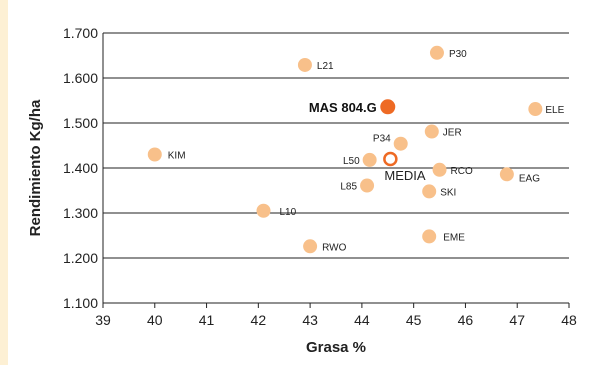 The image size is (603, 365). Describe the element at coordinates (466, 320) in the screenshot. I see `x-tick-label: 46` at that location.